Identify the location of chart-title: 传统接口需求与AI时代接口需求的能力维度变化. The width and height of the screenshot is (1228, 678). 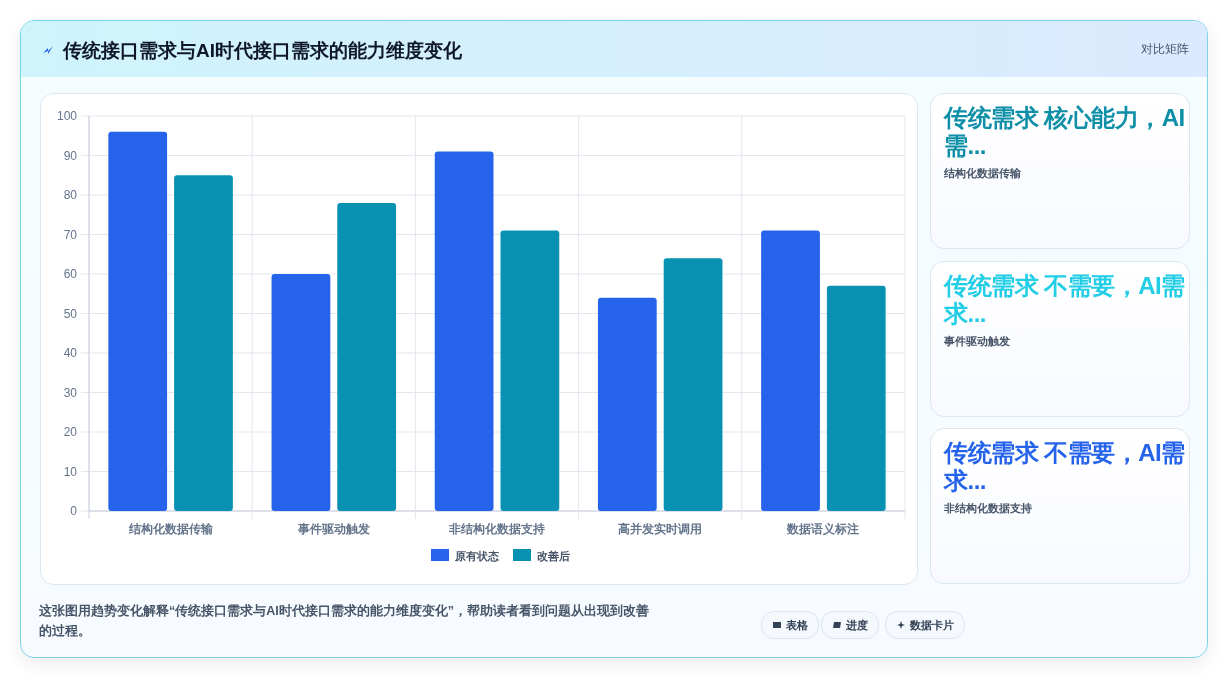
(262, 51).